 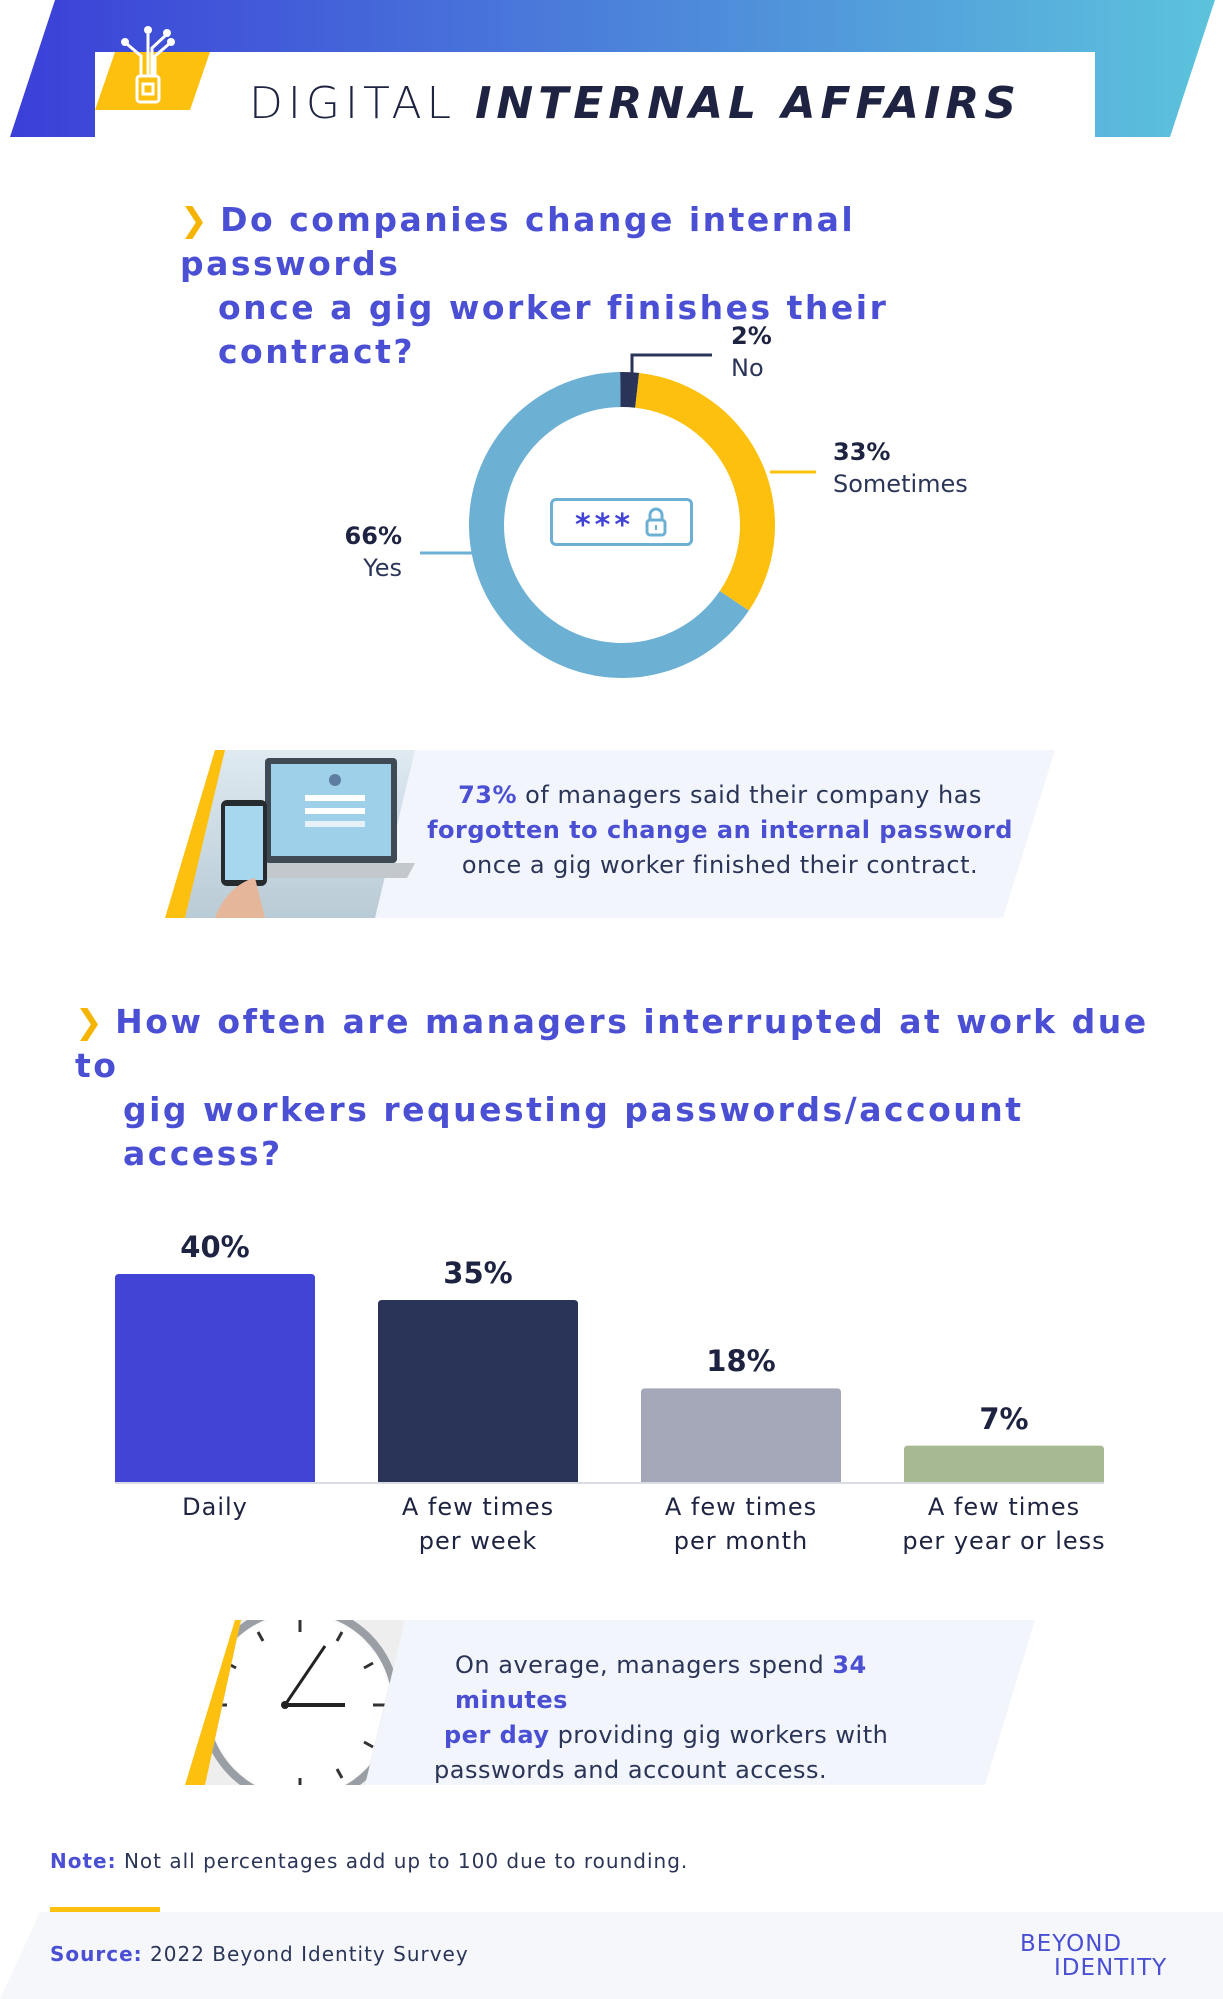 What do you see at coordinates (900, 468) in the screenshot?
I see `donut-label-sometimes: 33% Sometimes` at bounding box center [900, 468].